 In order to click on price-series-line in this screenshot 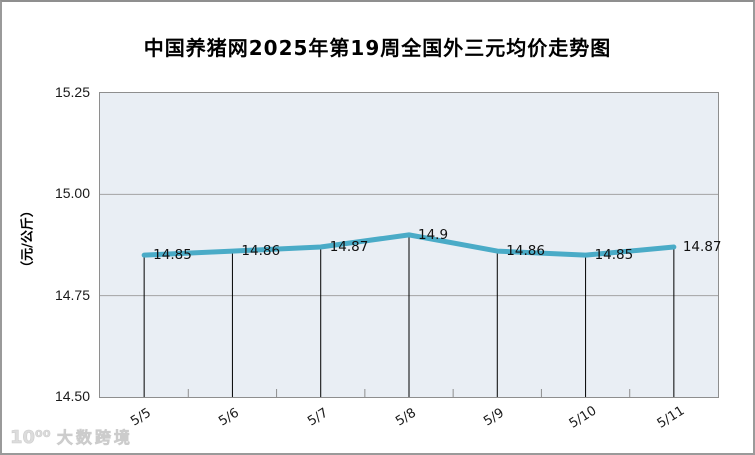, I will do `click(409, 245)`.